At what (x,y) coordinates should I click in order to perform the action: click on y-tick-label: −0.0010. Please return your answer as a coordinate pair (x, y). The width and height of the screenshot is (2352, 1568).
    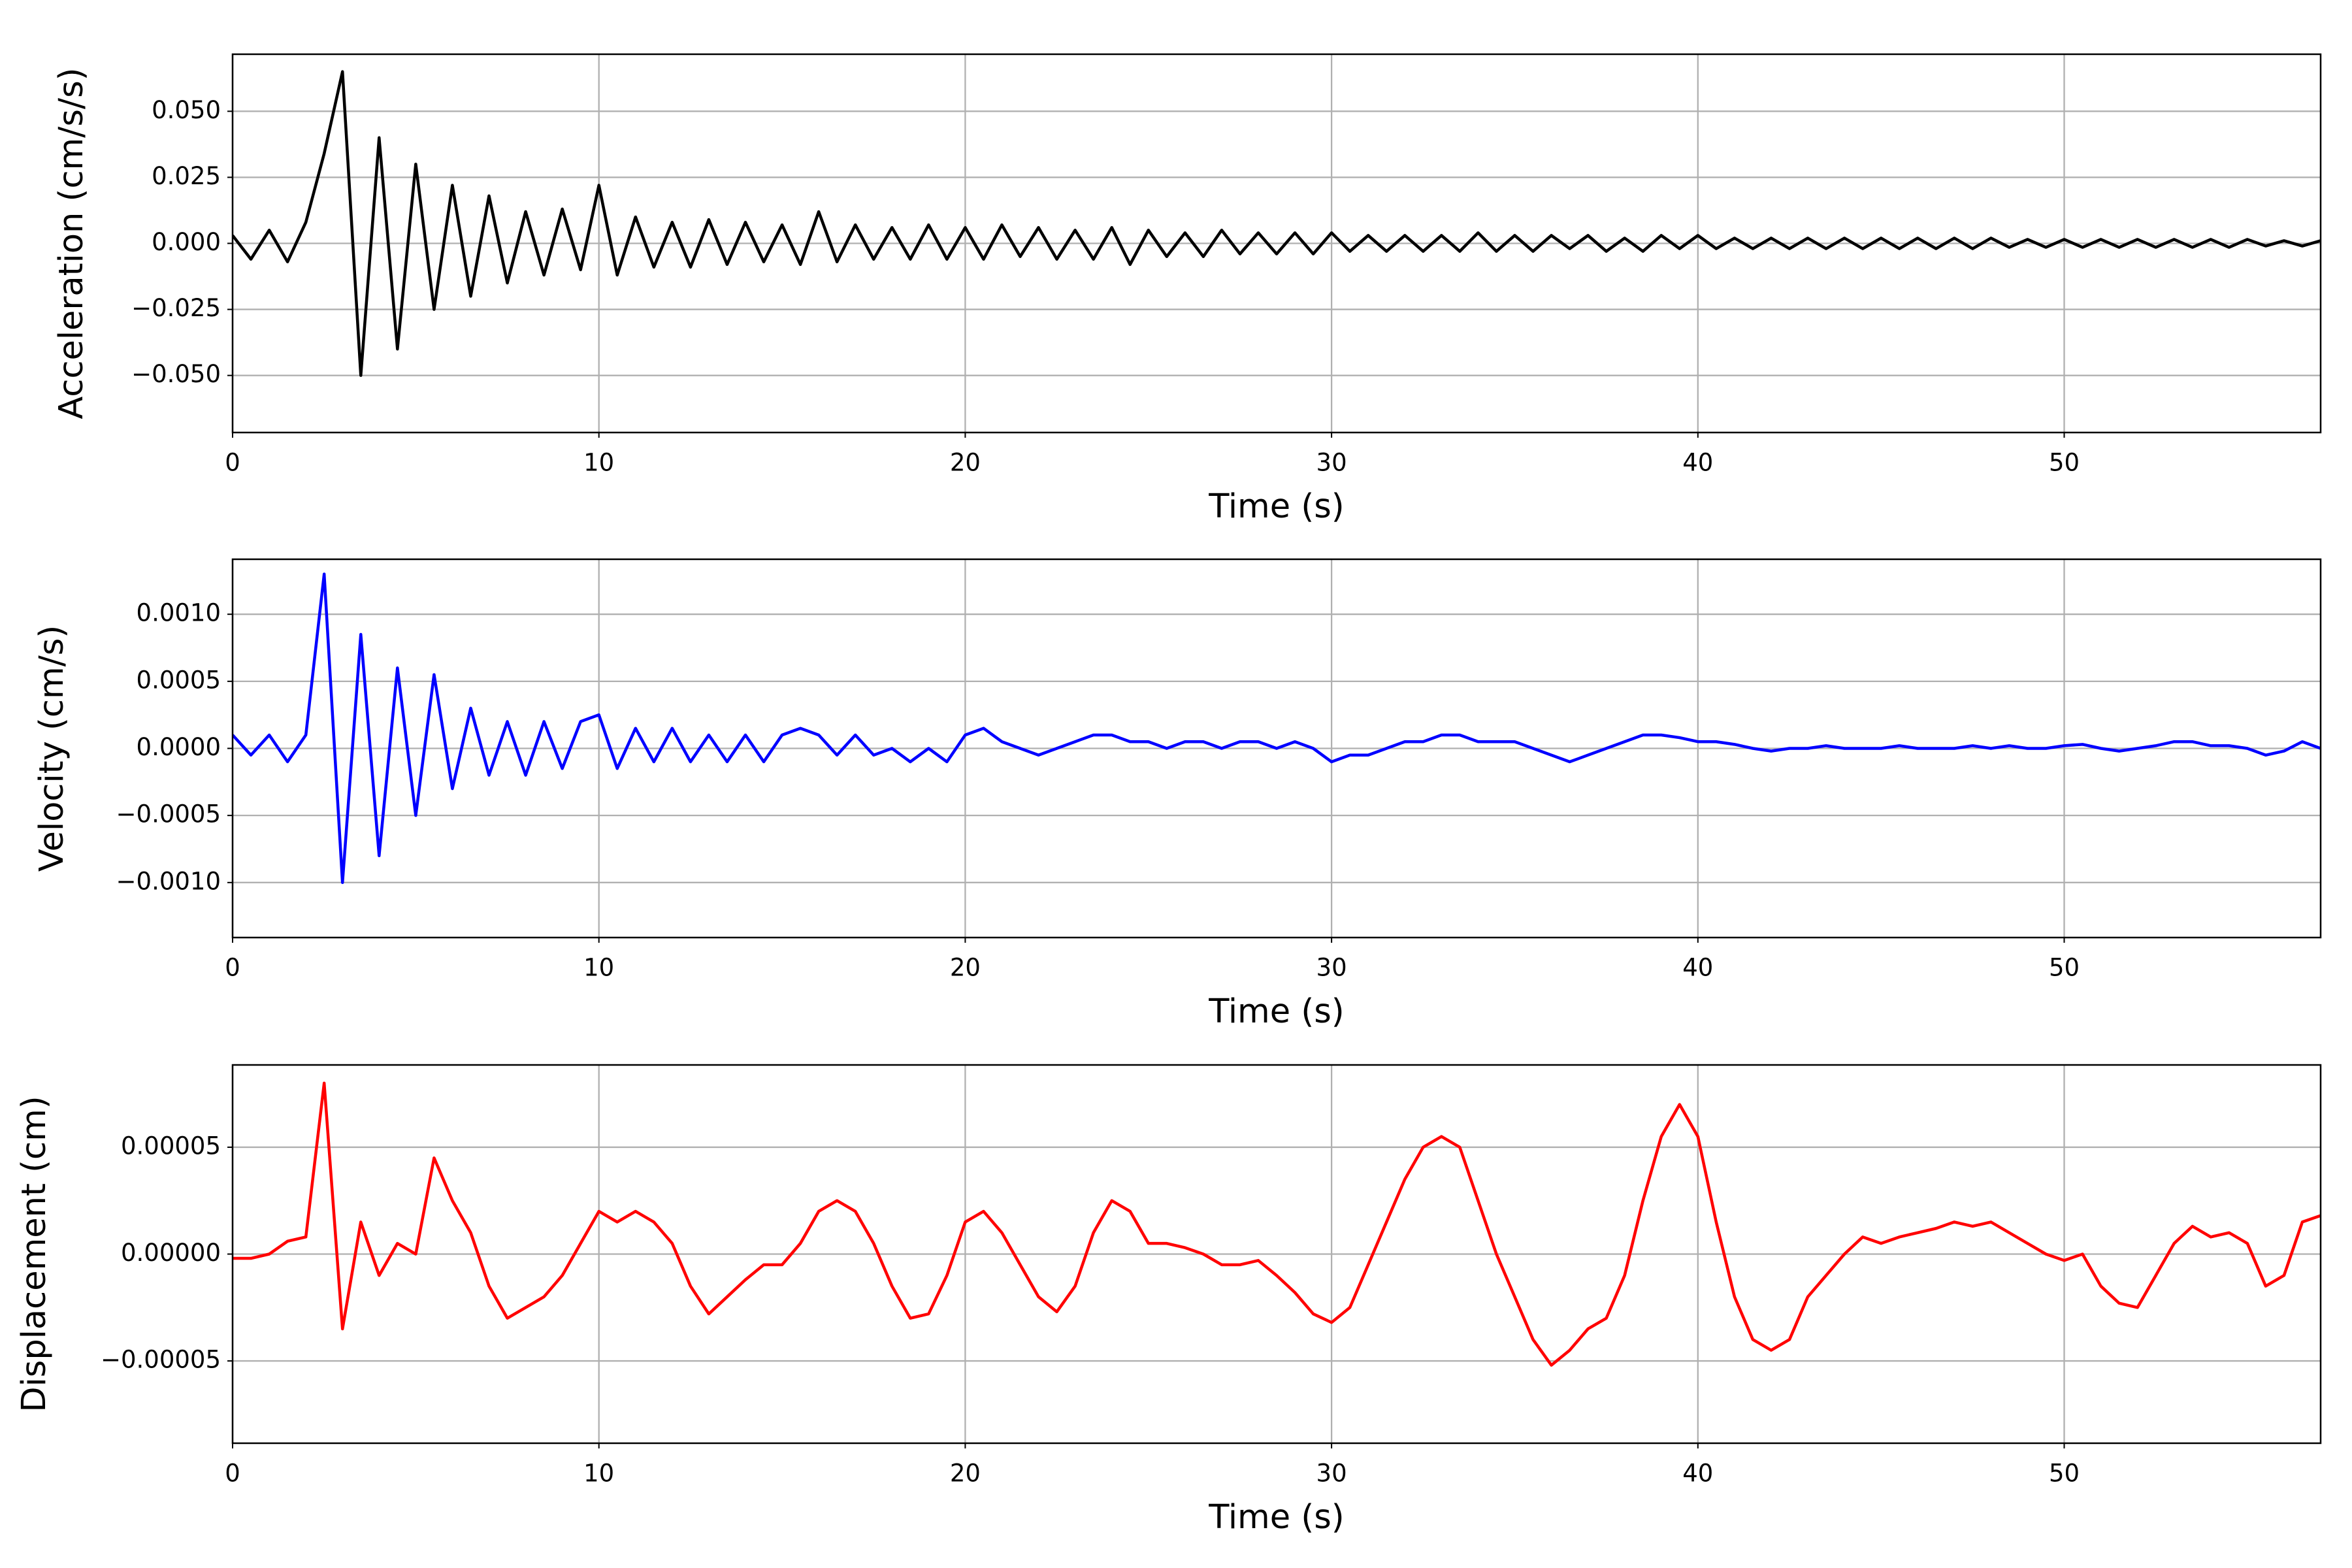
    Looking at the image, I should click on (168, 881).